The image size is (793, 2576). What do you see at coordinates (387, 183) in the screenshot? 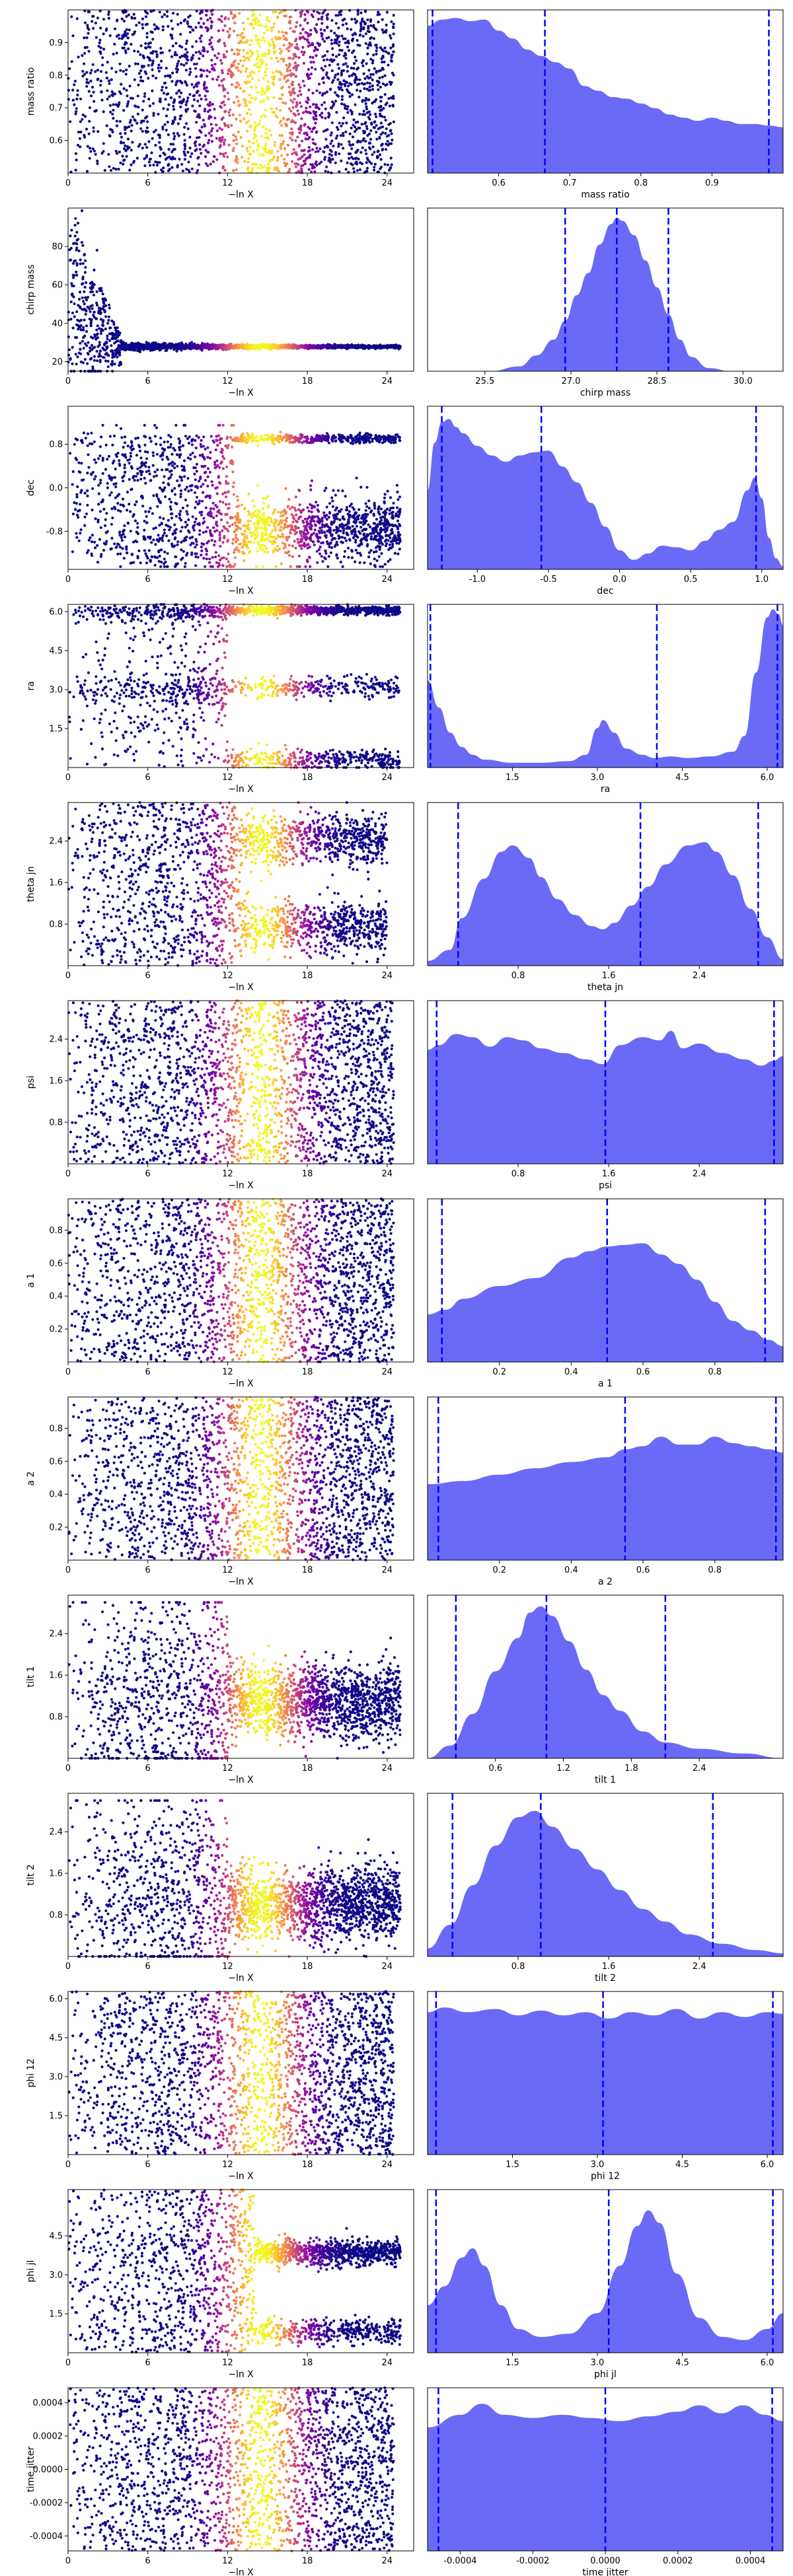
I see `trace-x-tick-label: 24` at bounding box center [387, 183].